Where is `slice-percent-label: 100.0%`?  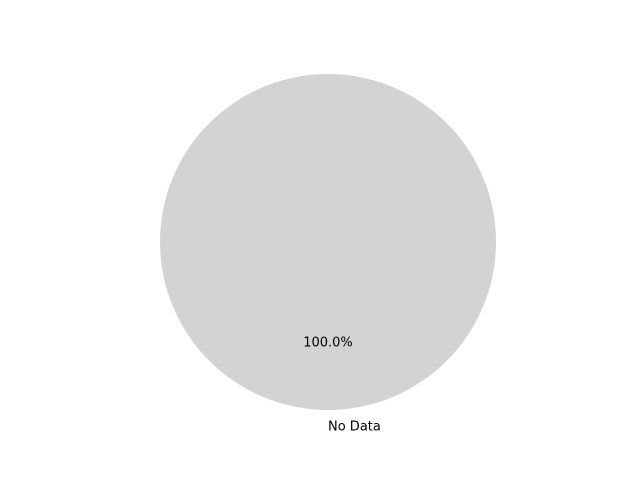 slice-percent-label: 100.0% is located at coordinates (328, 342).